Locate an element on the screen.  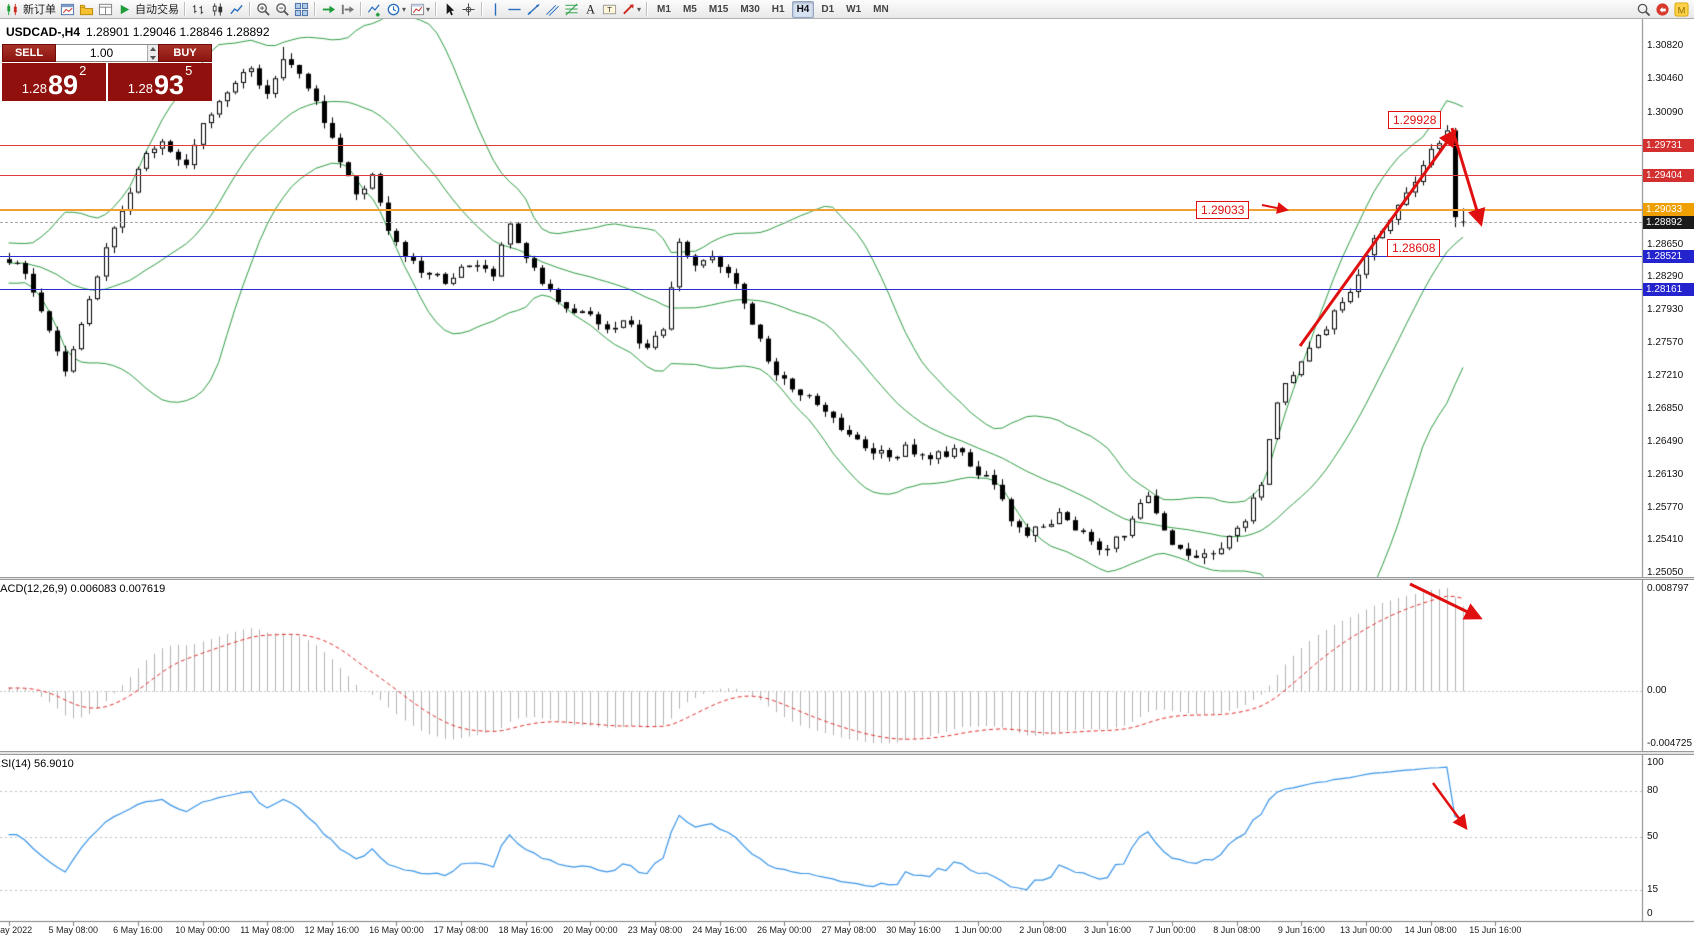
periods-icon is located at coordinates (393, 9).